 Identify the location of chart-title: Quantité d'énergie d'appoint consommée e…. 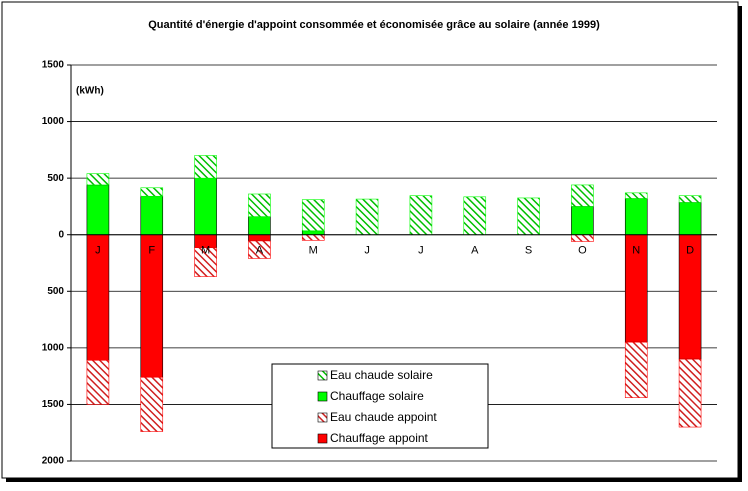
(374, 25).